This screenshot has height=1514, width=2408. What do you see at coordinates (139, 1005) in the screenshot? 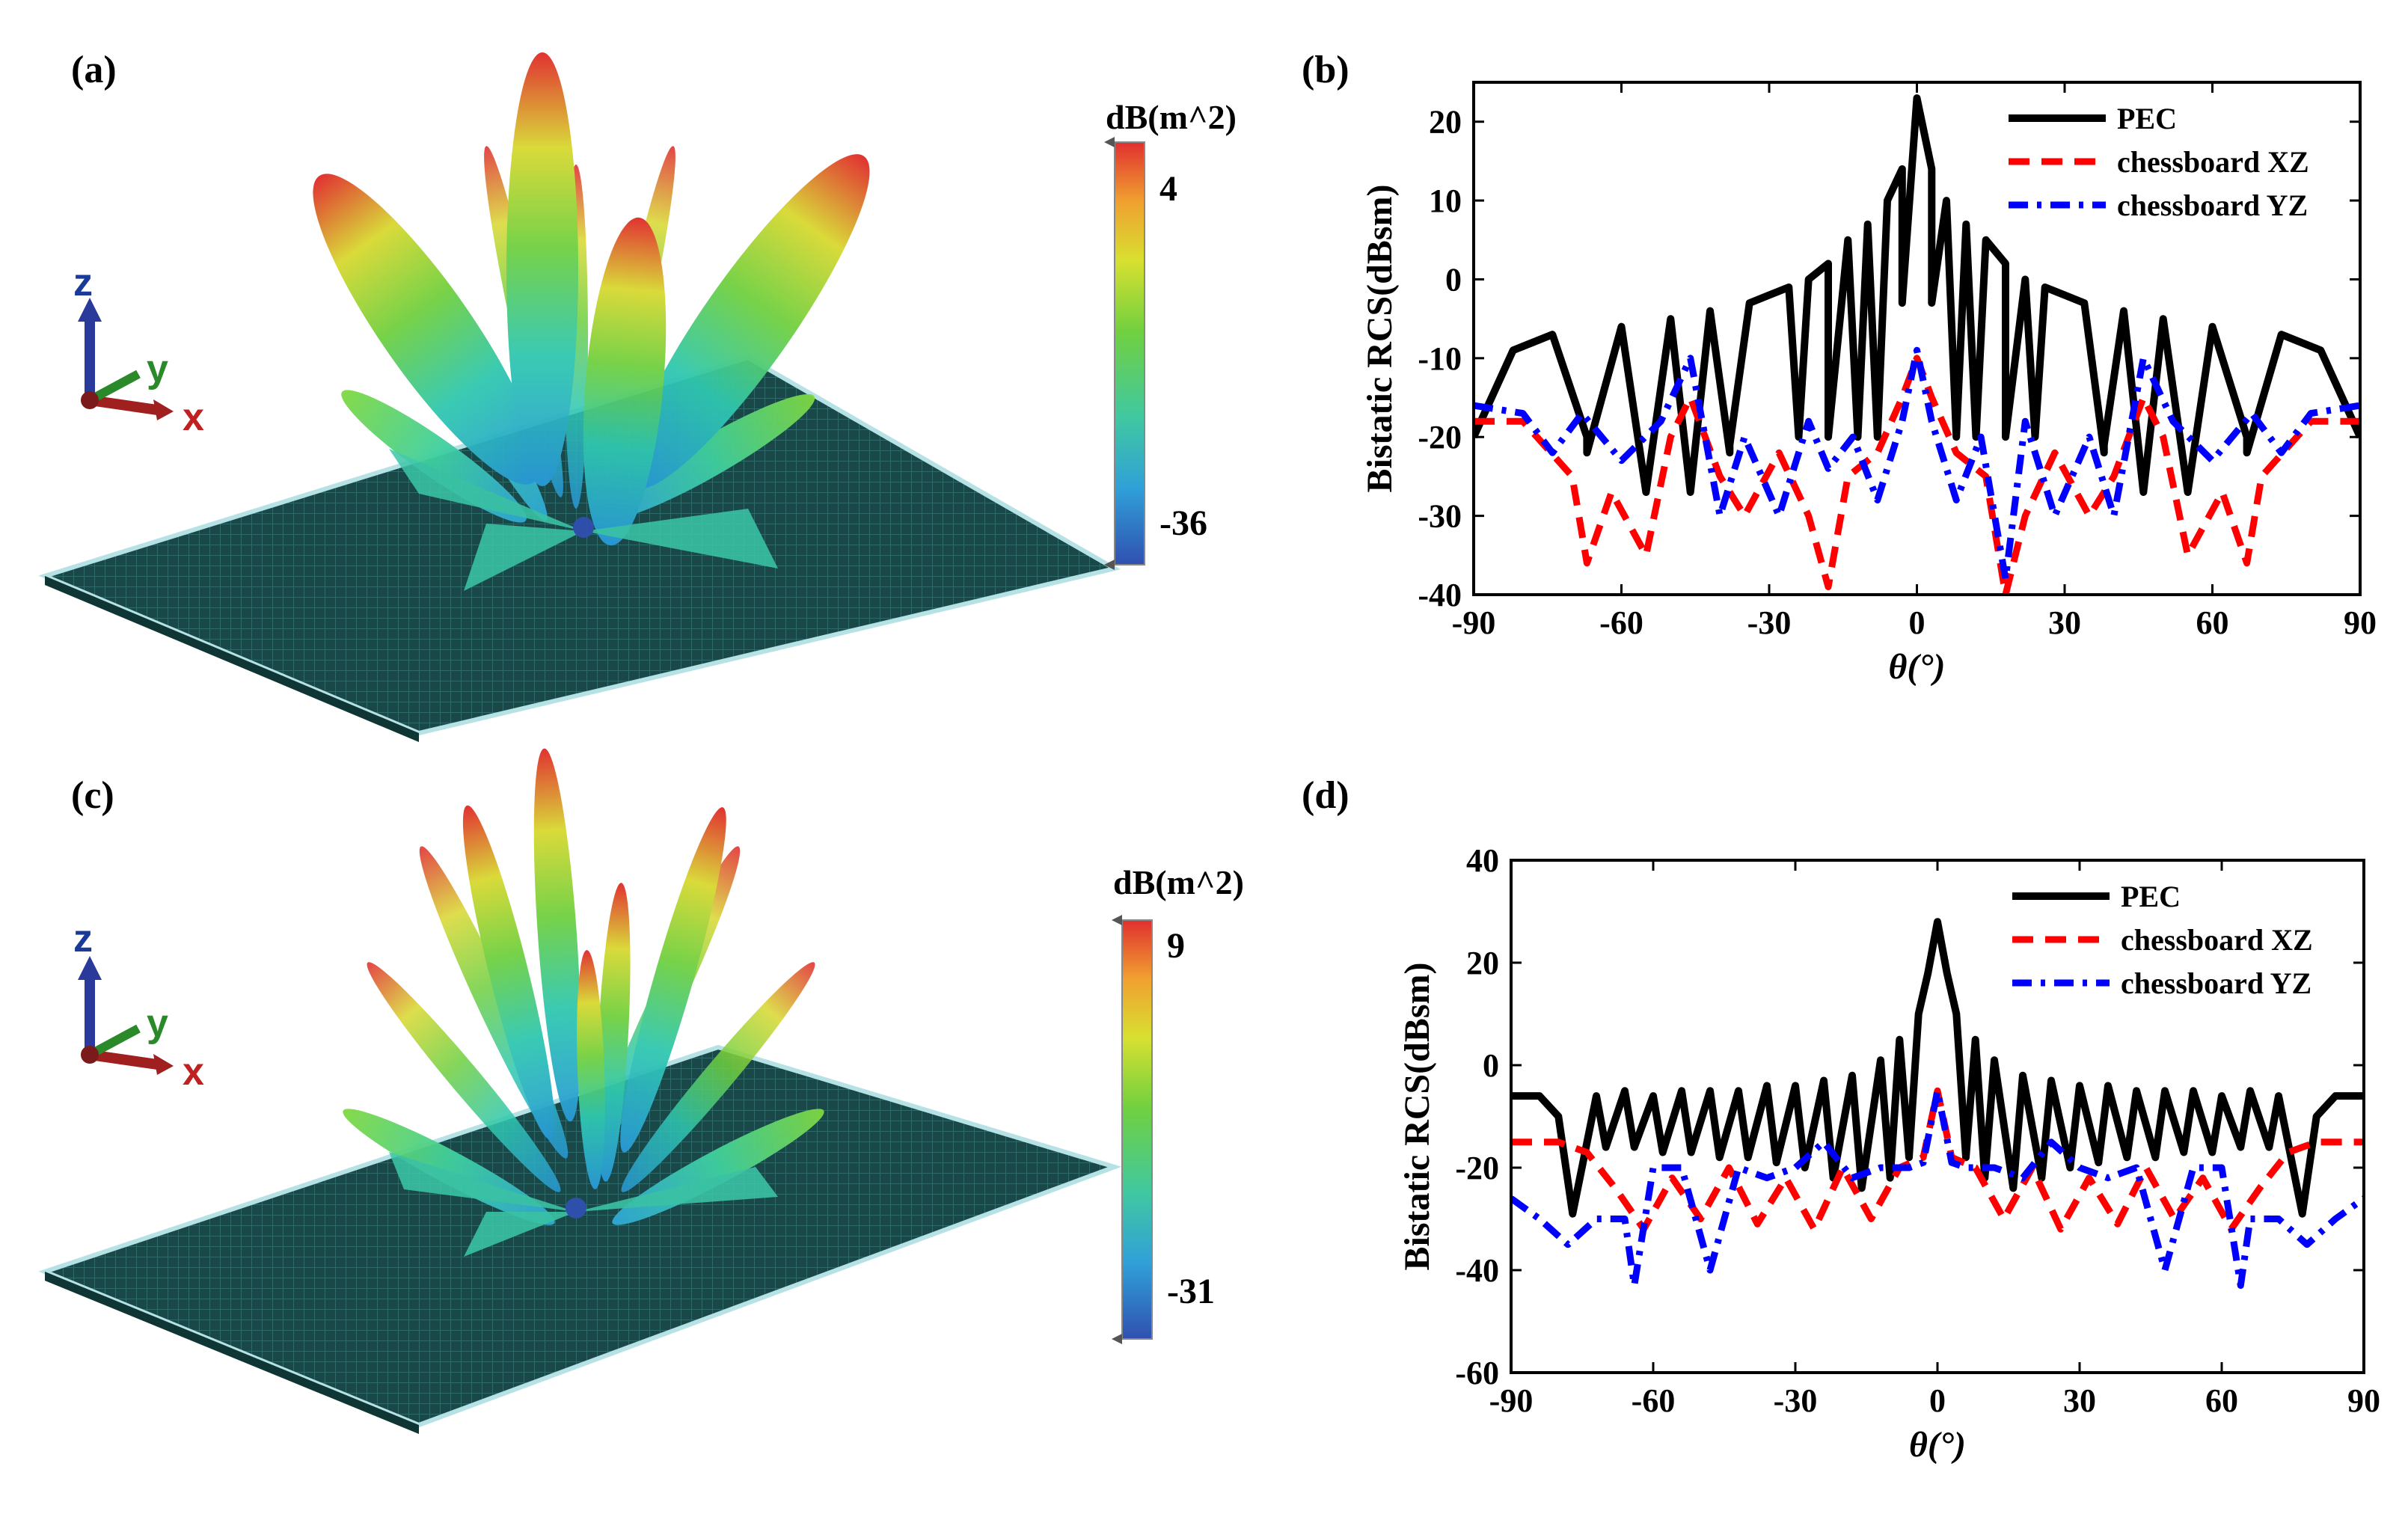
I see `axes-triad-c: z y x` at bounding box center [139, 1005].